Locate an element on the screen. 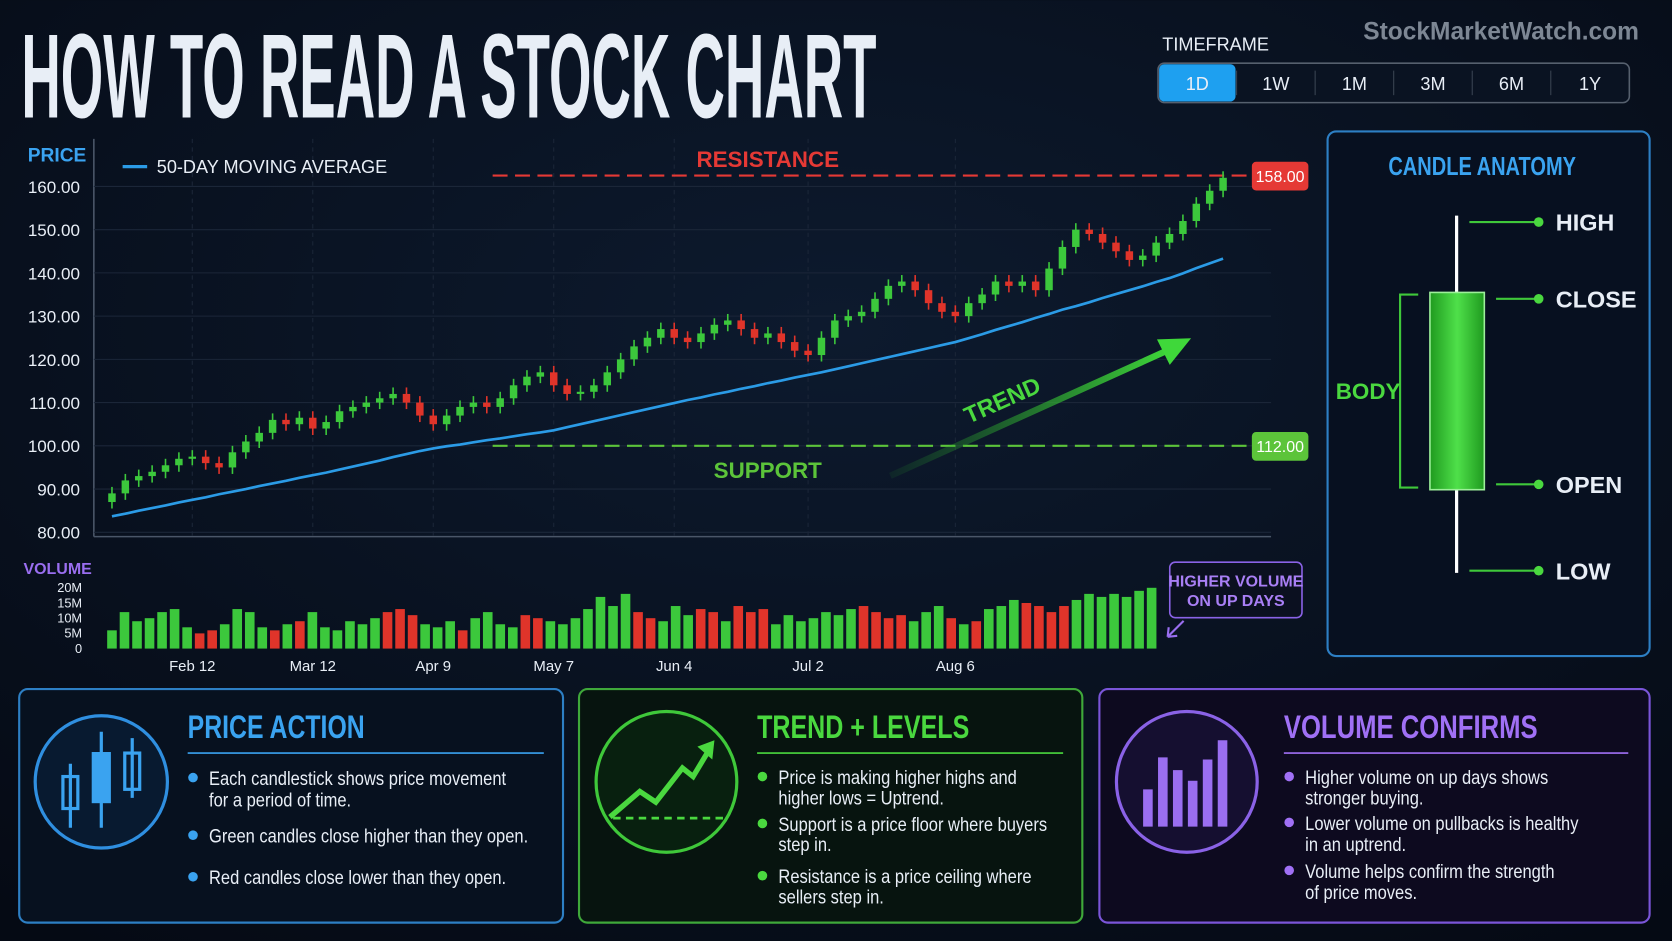 The height and width of the screenshot is (941, 1672). timeframe-button: 1W is located at coordinates (1263, 83).